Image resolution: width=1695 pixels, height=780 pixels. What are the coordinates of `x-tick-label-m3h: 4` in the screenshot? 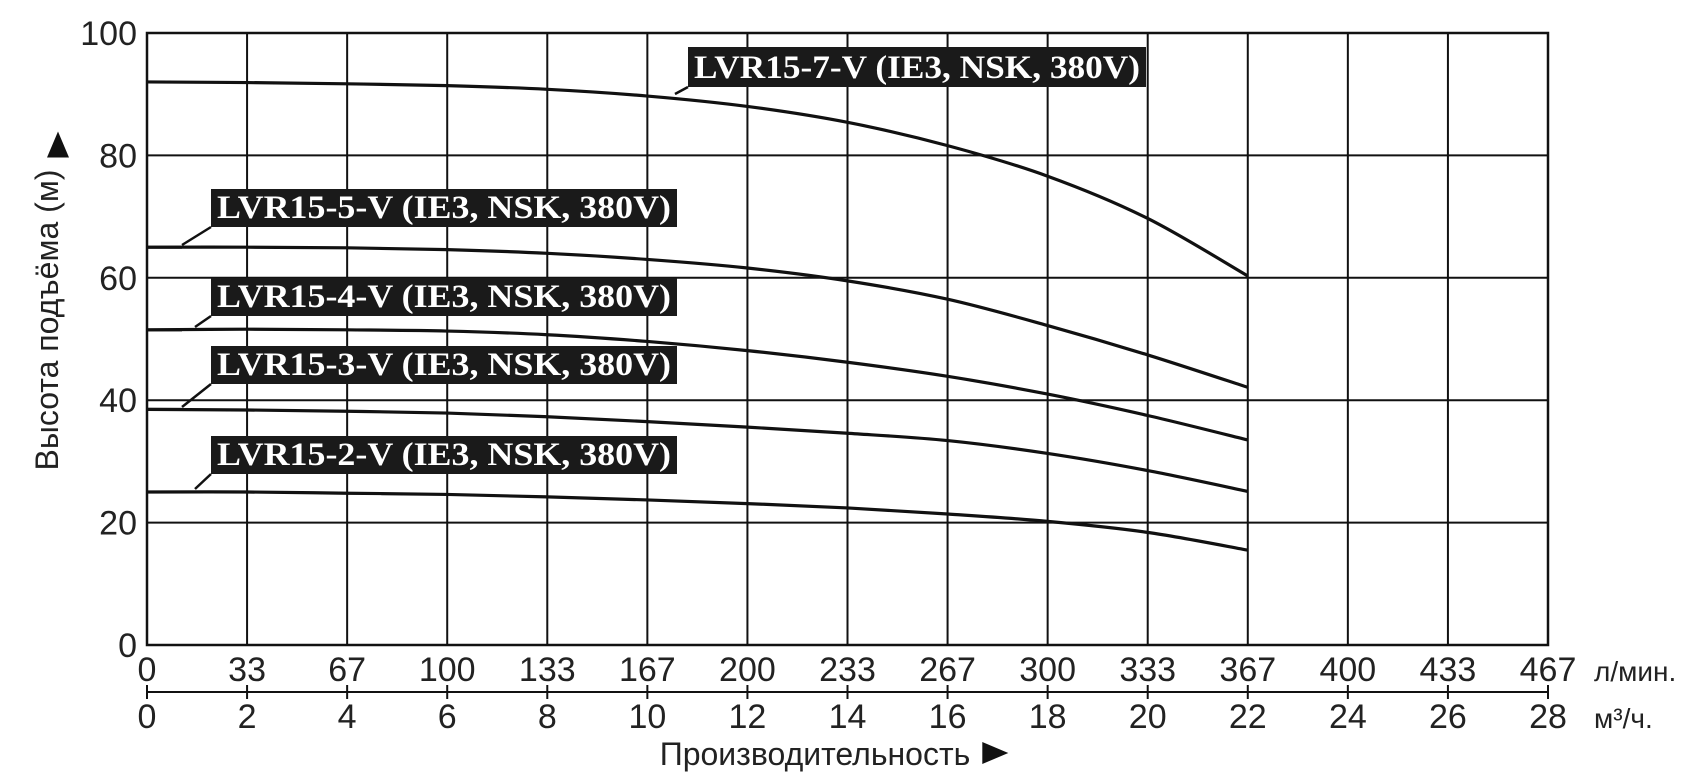 It's located at (347, 717).